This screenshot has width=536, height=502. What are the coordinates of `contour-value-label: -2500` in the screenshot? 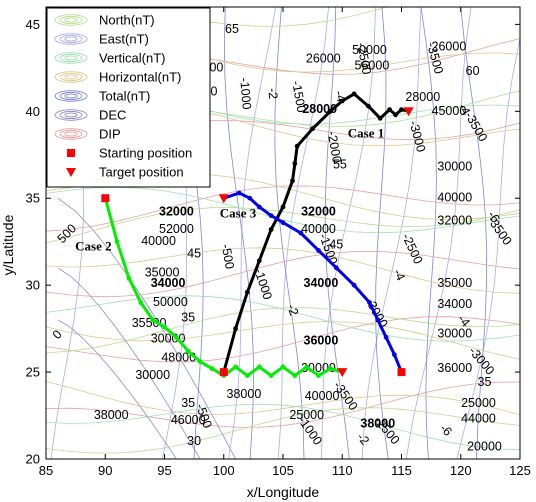 It's located at (363, 59).